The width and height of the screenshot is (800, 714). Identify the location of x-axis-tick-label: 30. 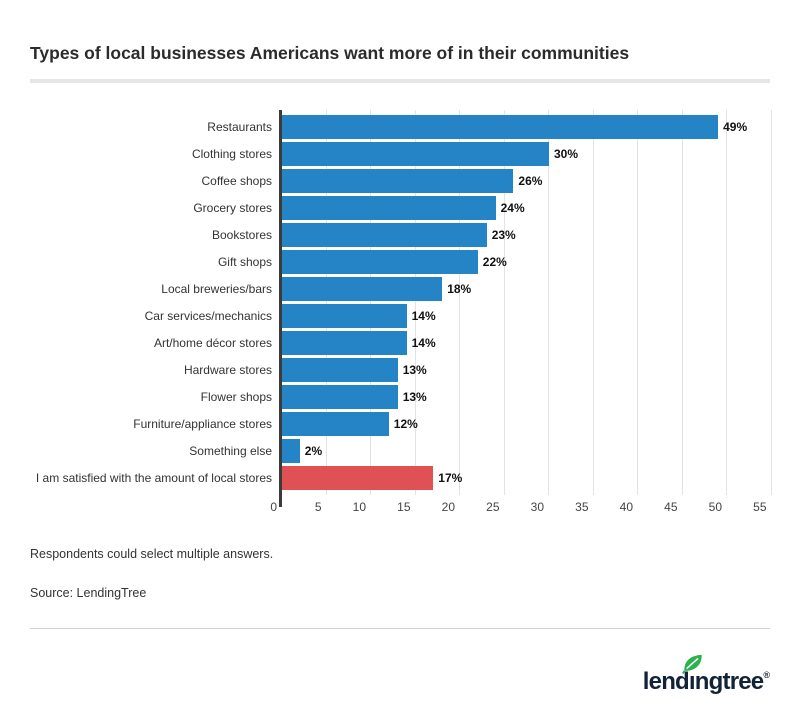
(537, 507).